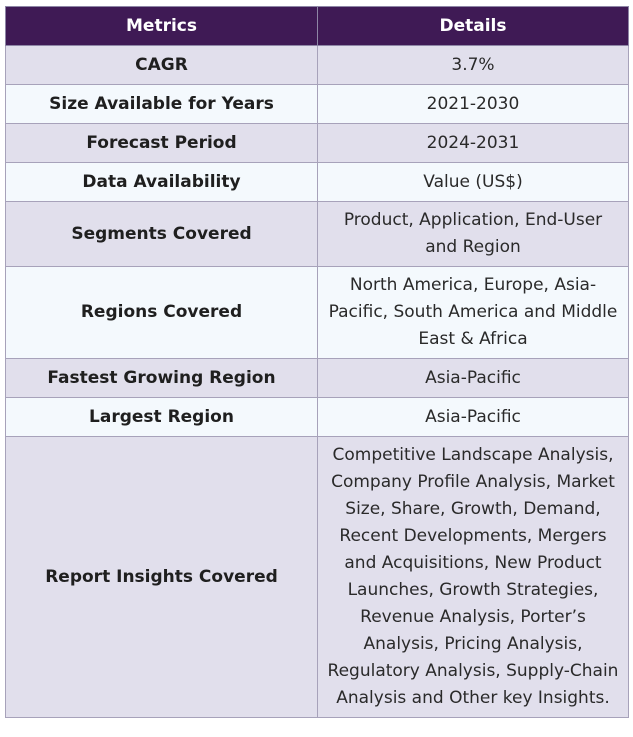 This screenshot has width=633, height=737. I want to click on metric-cell: Size Available for Years, so click(161, 104).